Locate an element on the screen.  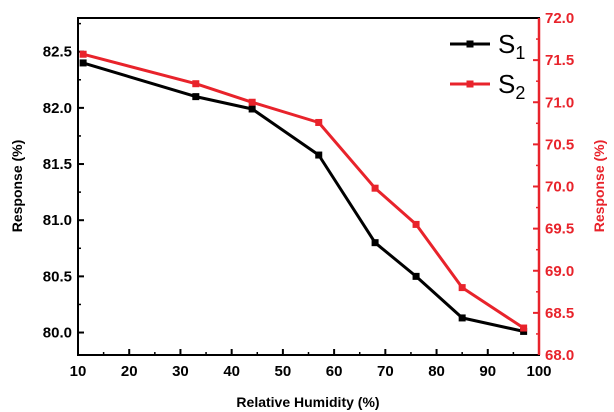
x-tick-label: 10 is located at coordinates (78, 371).